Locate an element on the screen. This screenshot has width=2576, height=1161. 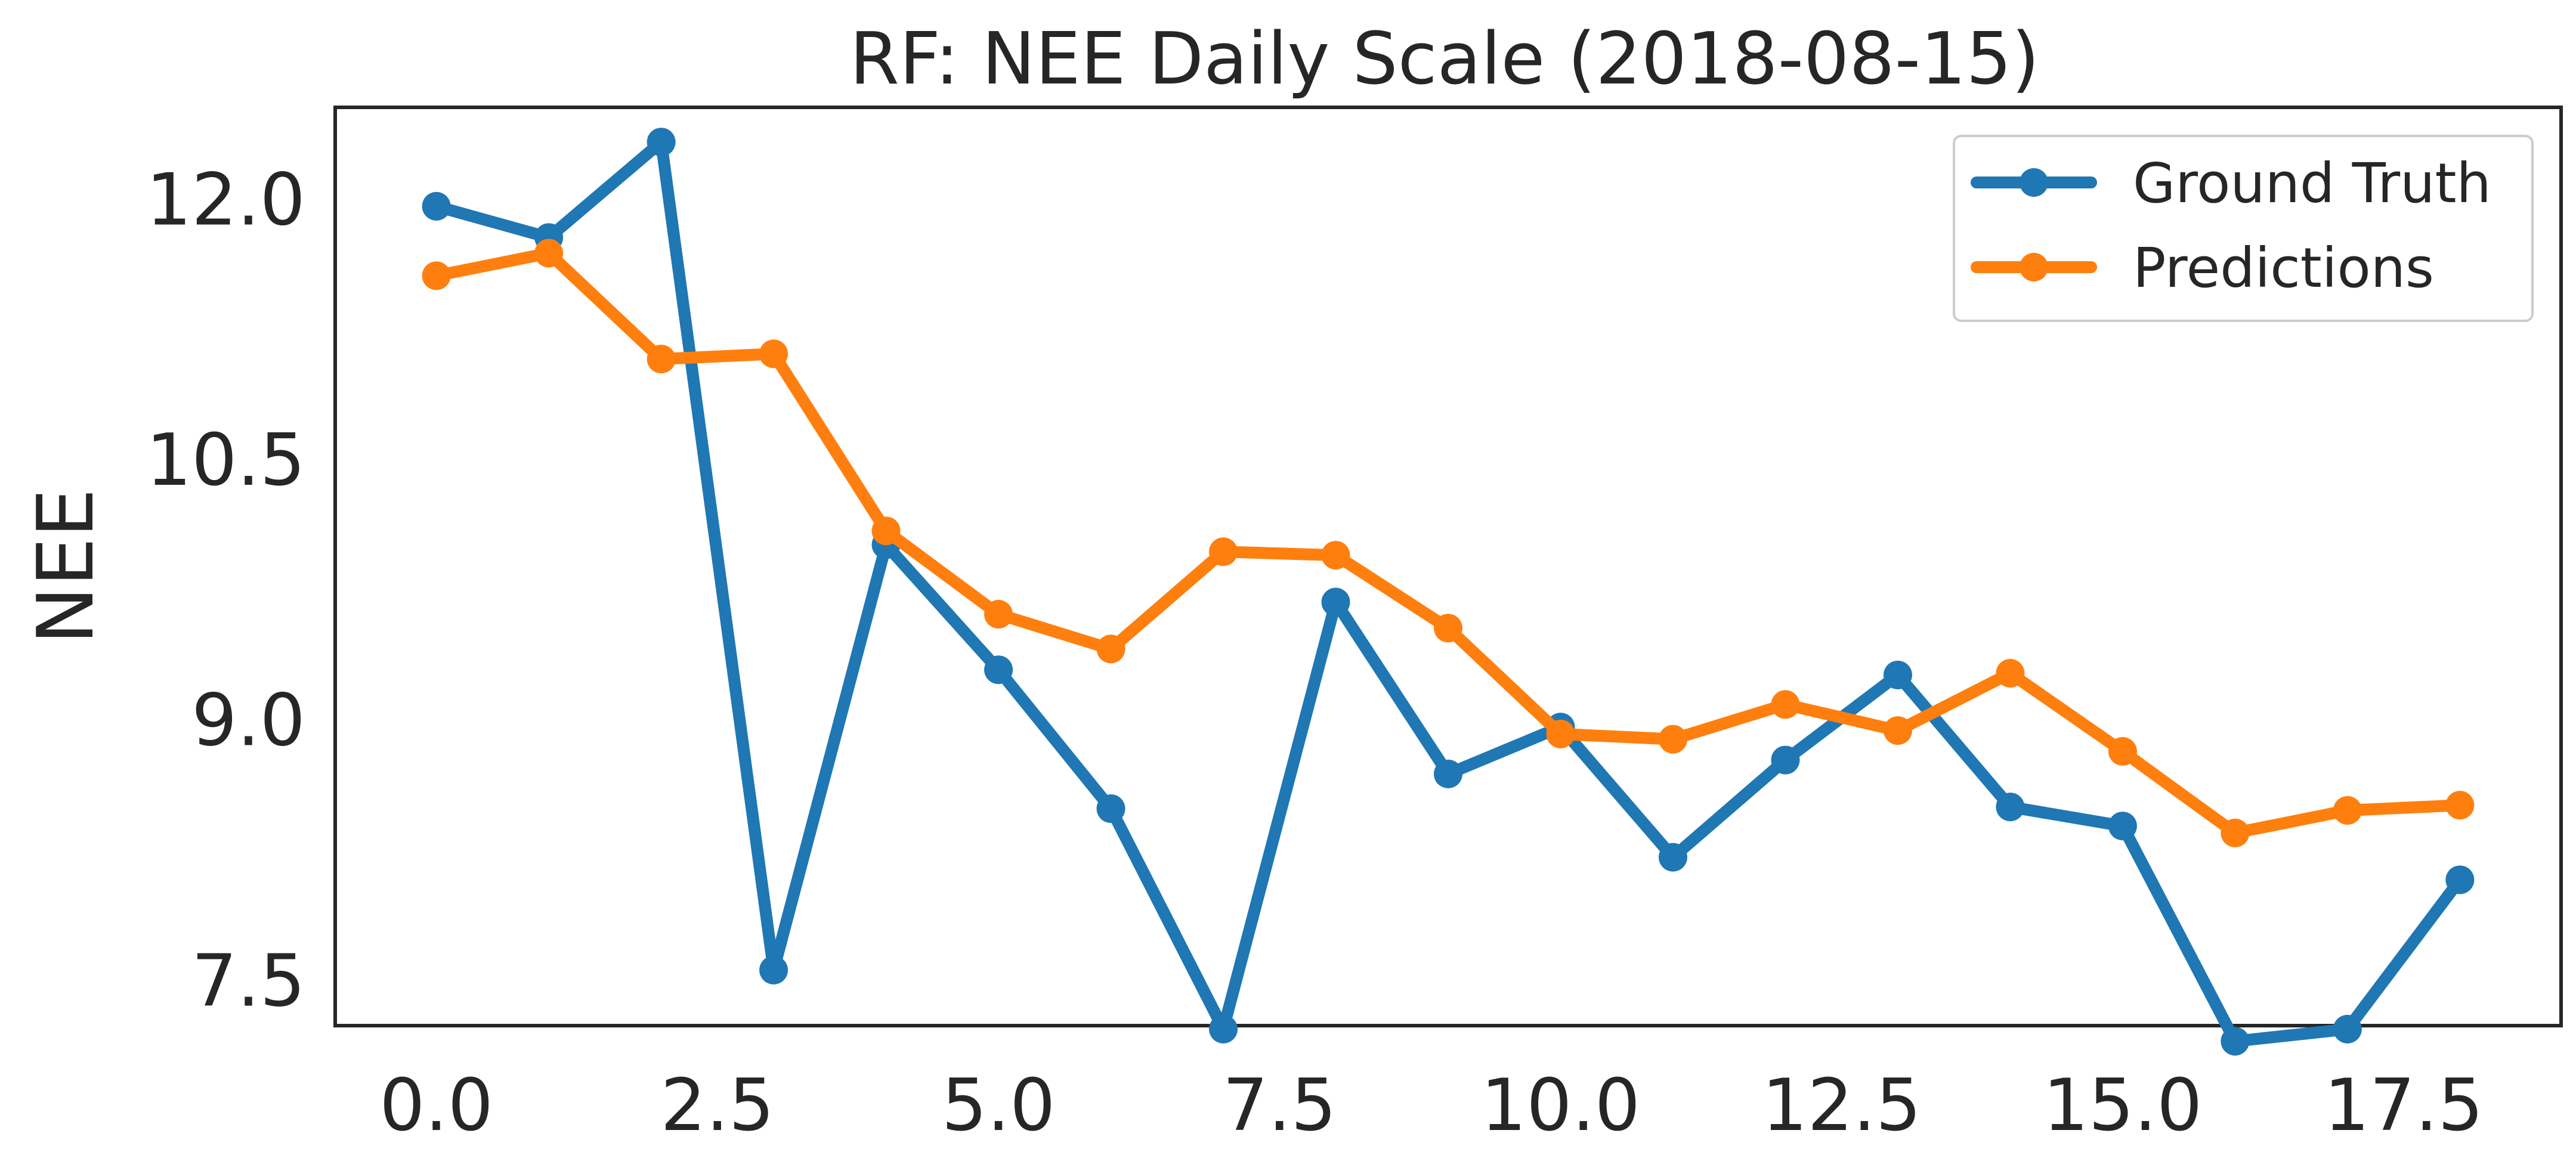
x-tick-label: 5.0 is located at coordinates (999, 1105).